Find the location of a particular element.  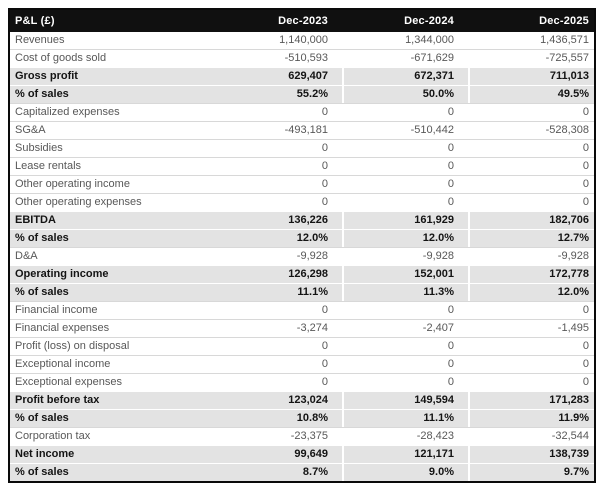

header-row: P&L (£) Dec-2023 Dec-2024 Dec-2025 is located at coordinates (302, 21).